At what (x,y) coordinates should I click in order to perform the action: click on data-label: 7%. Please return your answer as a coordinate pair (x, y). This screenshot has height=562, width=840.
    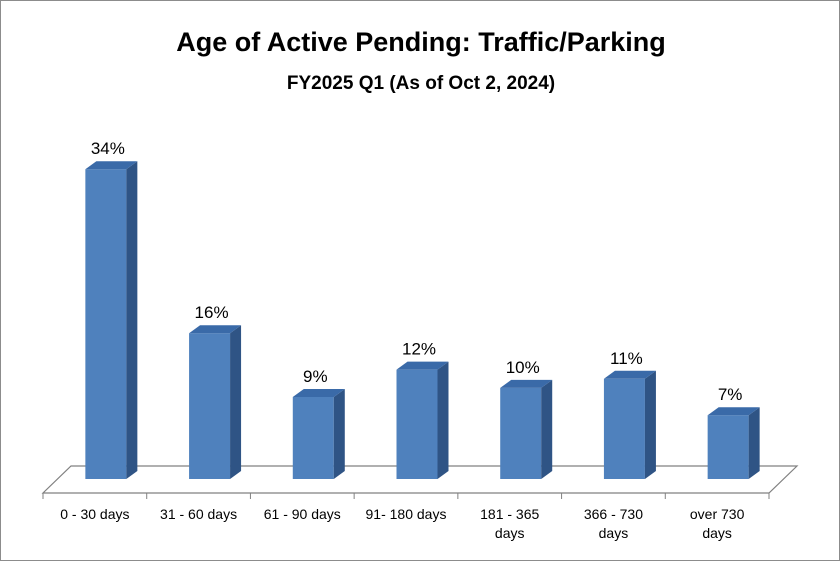
    Looking at the image, I should click on (730, 394).